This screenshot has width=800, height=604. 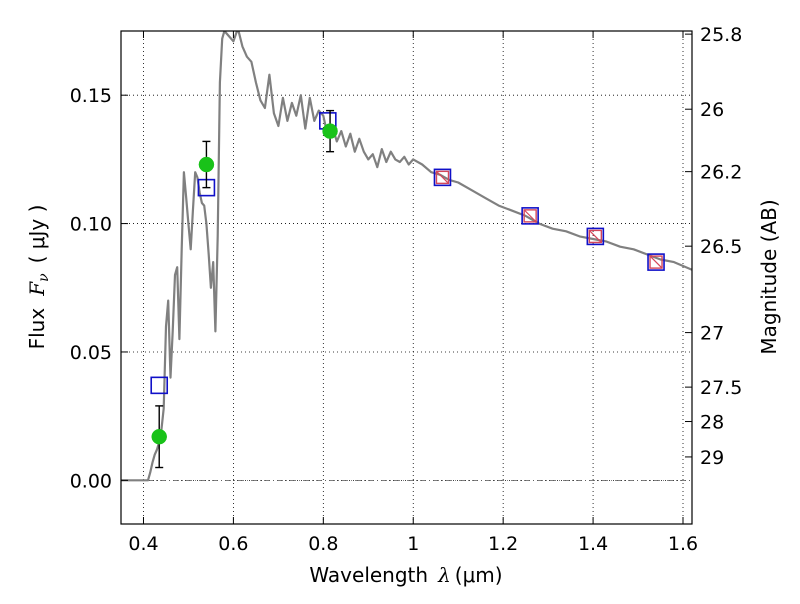 I want to click on x-axis-title-text: Wavelength, so click(x=368, y=575).